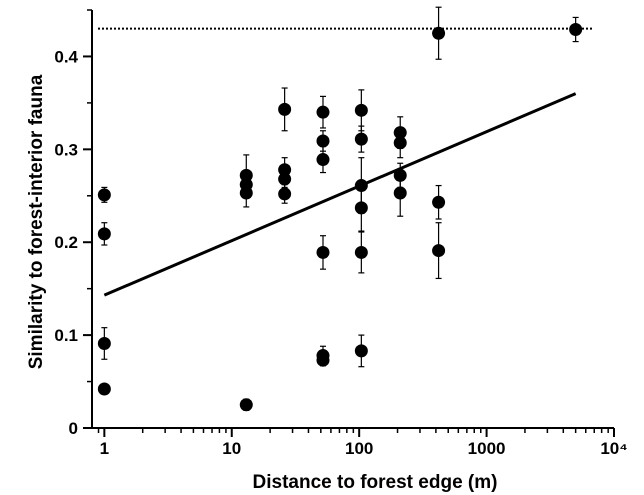 This screenshot has height=495, width=644. I want to click on y-tick-label: 0.4, so click(66, 56).